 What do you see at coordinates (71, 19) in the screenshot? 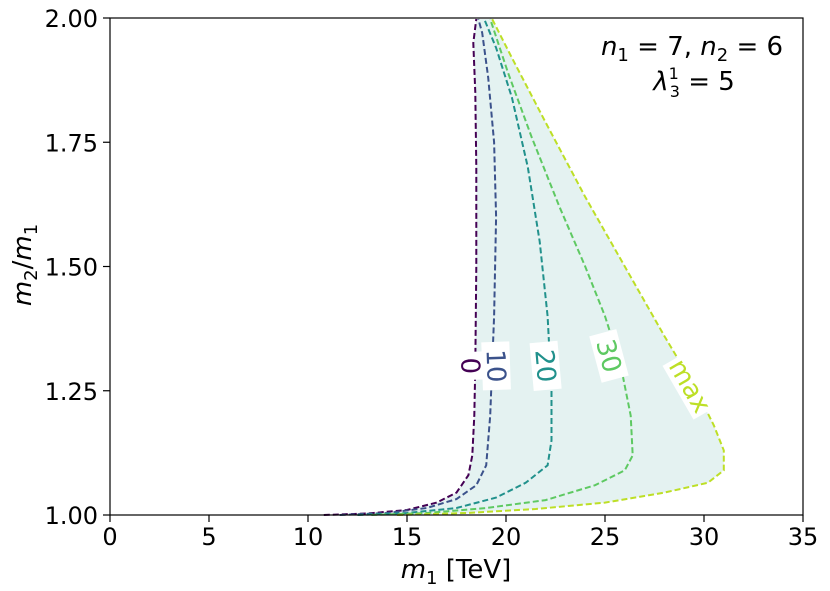
I see `y-tick-label: 2.00` at bounding box center [71, 19].